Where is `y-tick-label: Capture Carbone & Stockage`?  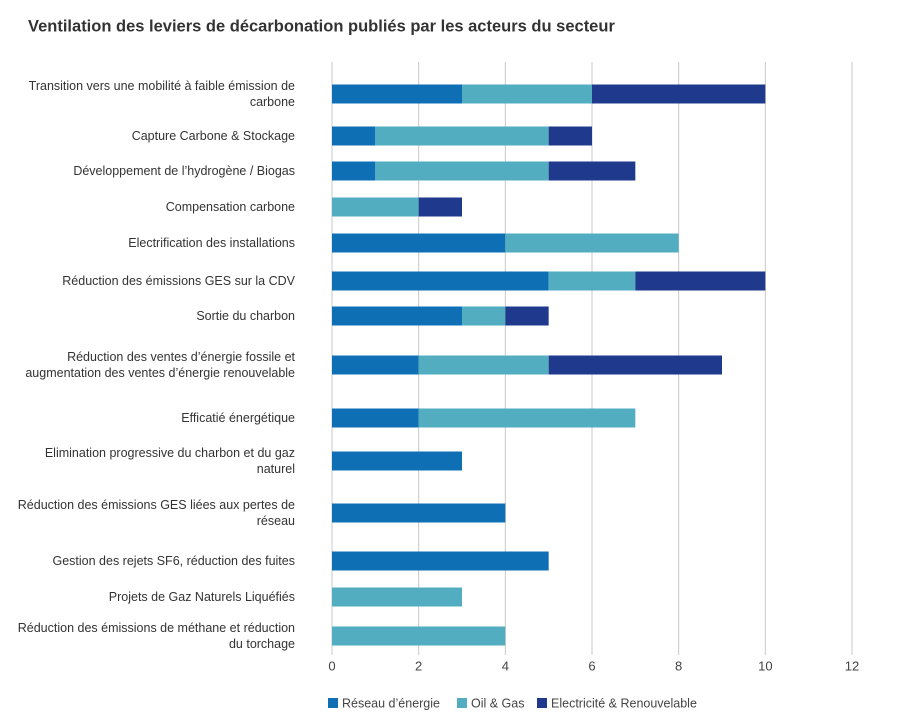
y-tick-label: Capture Carbone & Stockage is located at coordinates (213, 136).